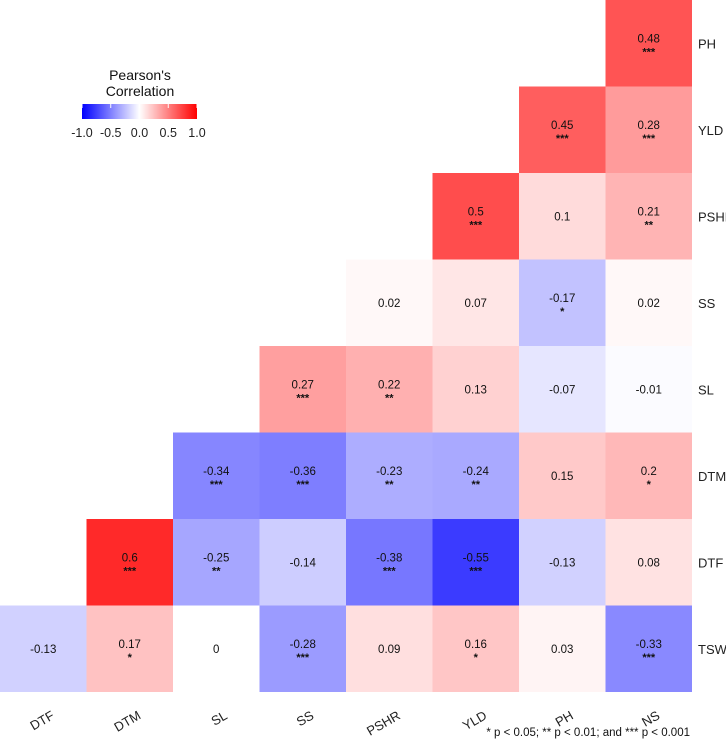  Describe the element at coordinates (389, 558) in the screenshot. I see `cell-value-label: -0.38` at that location.